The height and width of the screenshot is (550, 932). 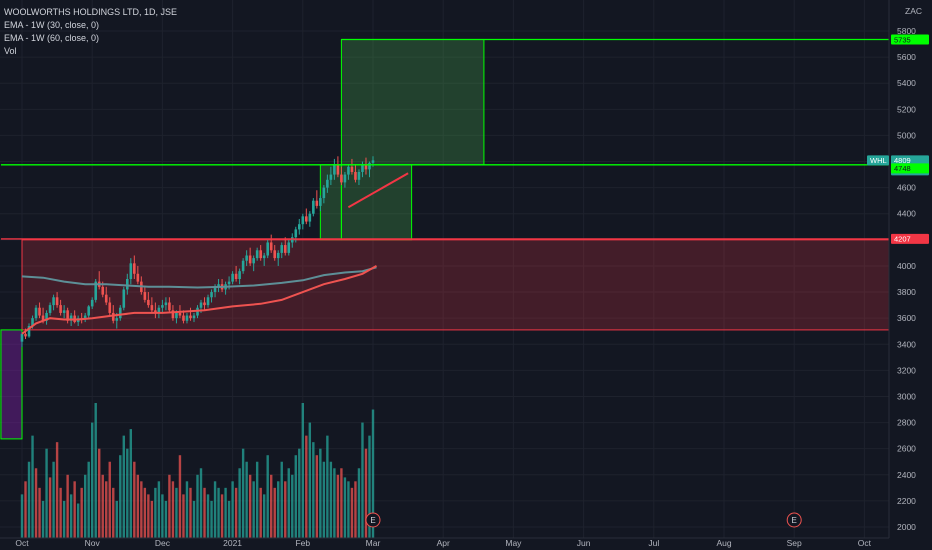 What do you see at coordinates (906, 370) in the screenshot?
I see `price-tick-label: 3200` at bounding box center [906, 370].